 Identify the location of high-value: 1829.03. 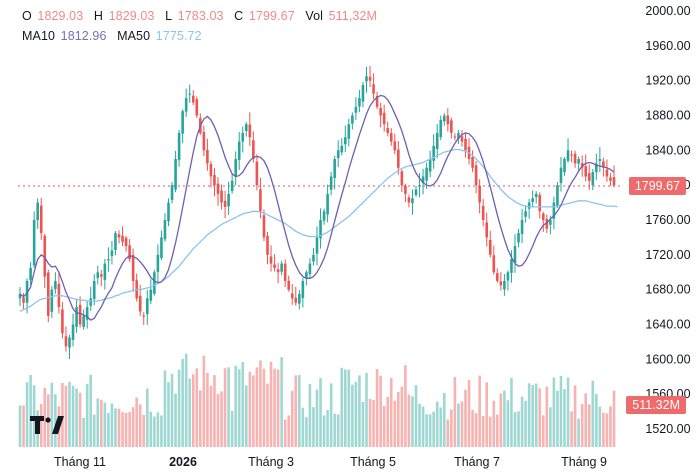
(131, 16).